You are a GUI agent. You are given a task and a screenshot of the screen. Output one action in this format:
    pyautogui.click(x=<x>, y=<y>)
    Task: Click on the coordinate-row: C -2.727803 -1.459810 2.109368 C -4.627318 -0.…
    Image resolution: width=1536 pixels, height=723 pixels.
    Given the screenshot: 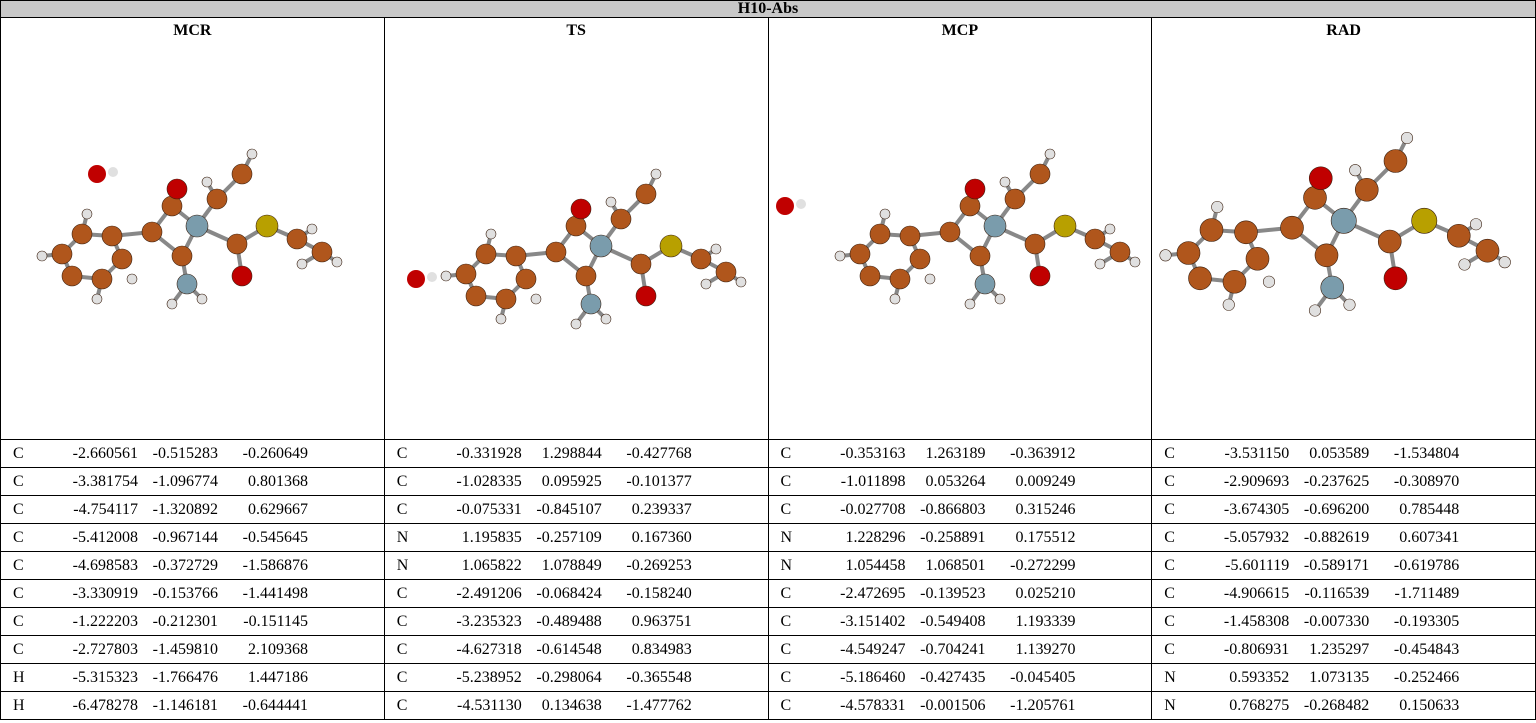 What is the action you would take?
    pyautogui.click(x=768, y=649)
    